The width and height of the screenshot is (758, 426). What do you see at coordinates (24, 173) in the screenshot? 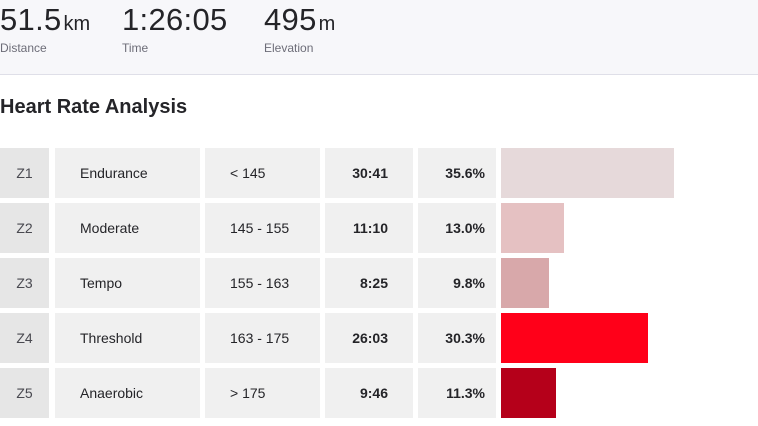
I see `zone-id: Z1` at bounding box center [24, 173].